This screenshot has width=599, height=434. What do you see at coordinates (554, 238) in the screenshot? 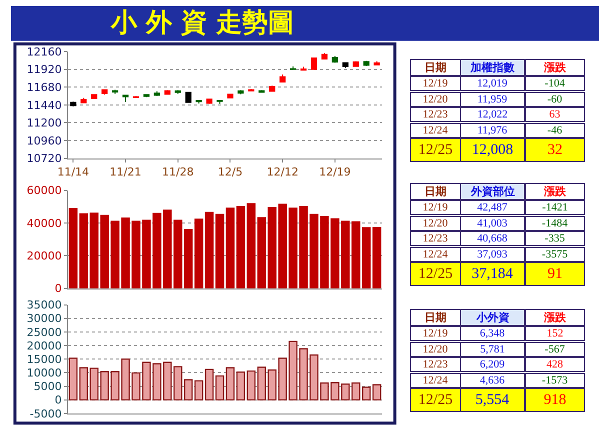
I see `text: -335` at bounding box center [554, 238].